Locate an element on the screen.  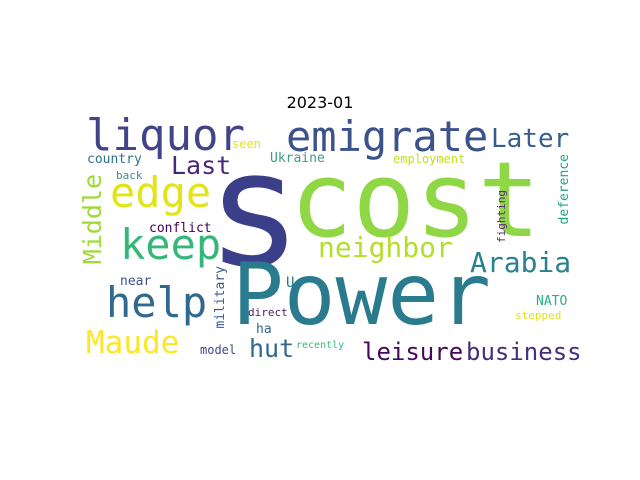
word-u: U is located at coordinates (290, 283).